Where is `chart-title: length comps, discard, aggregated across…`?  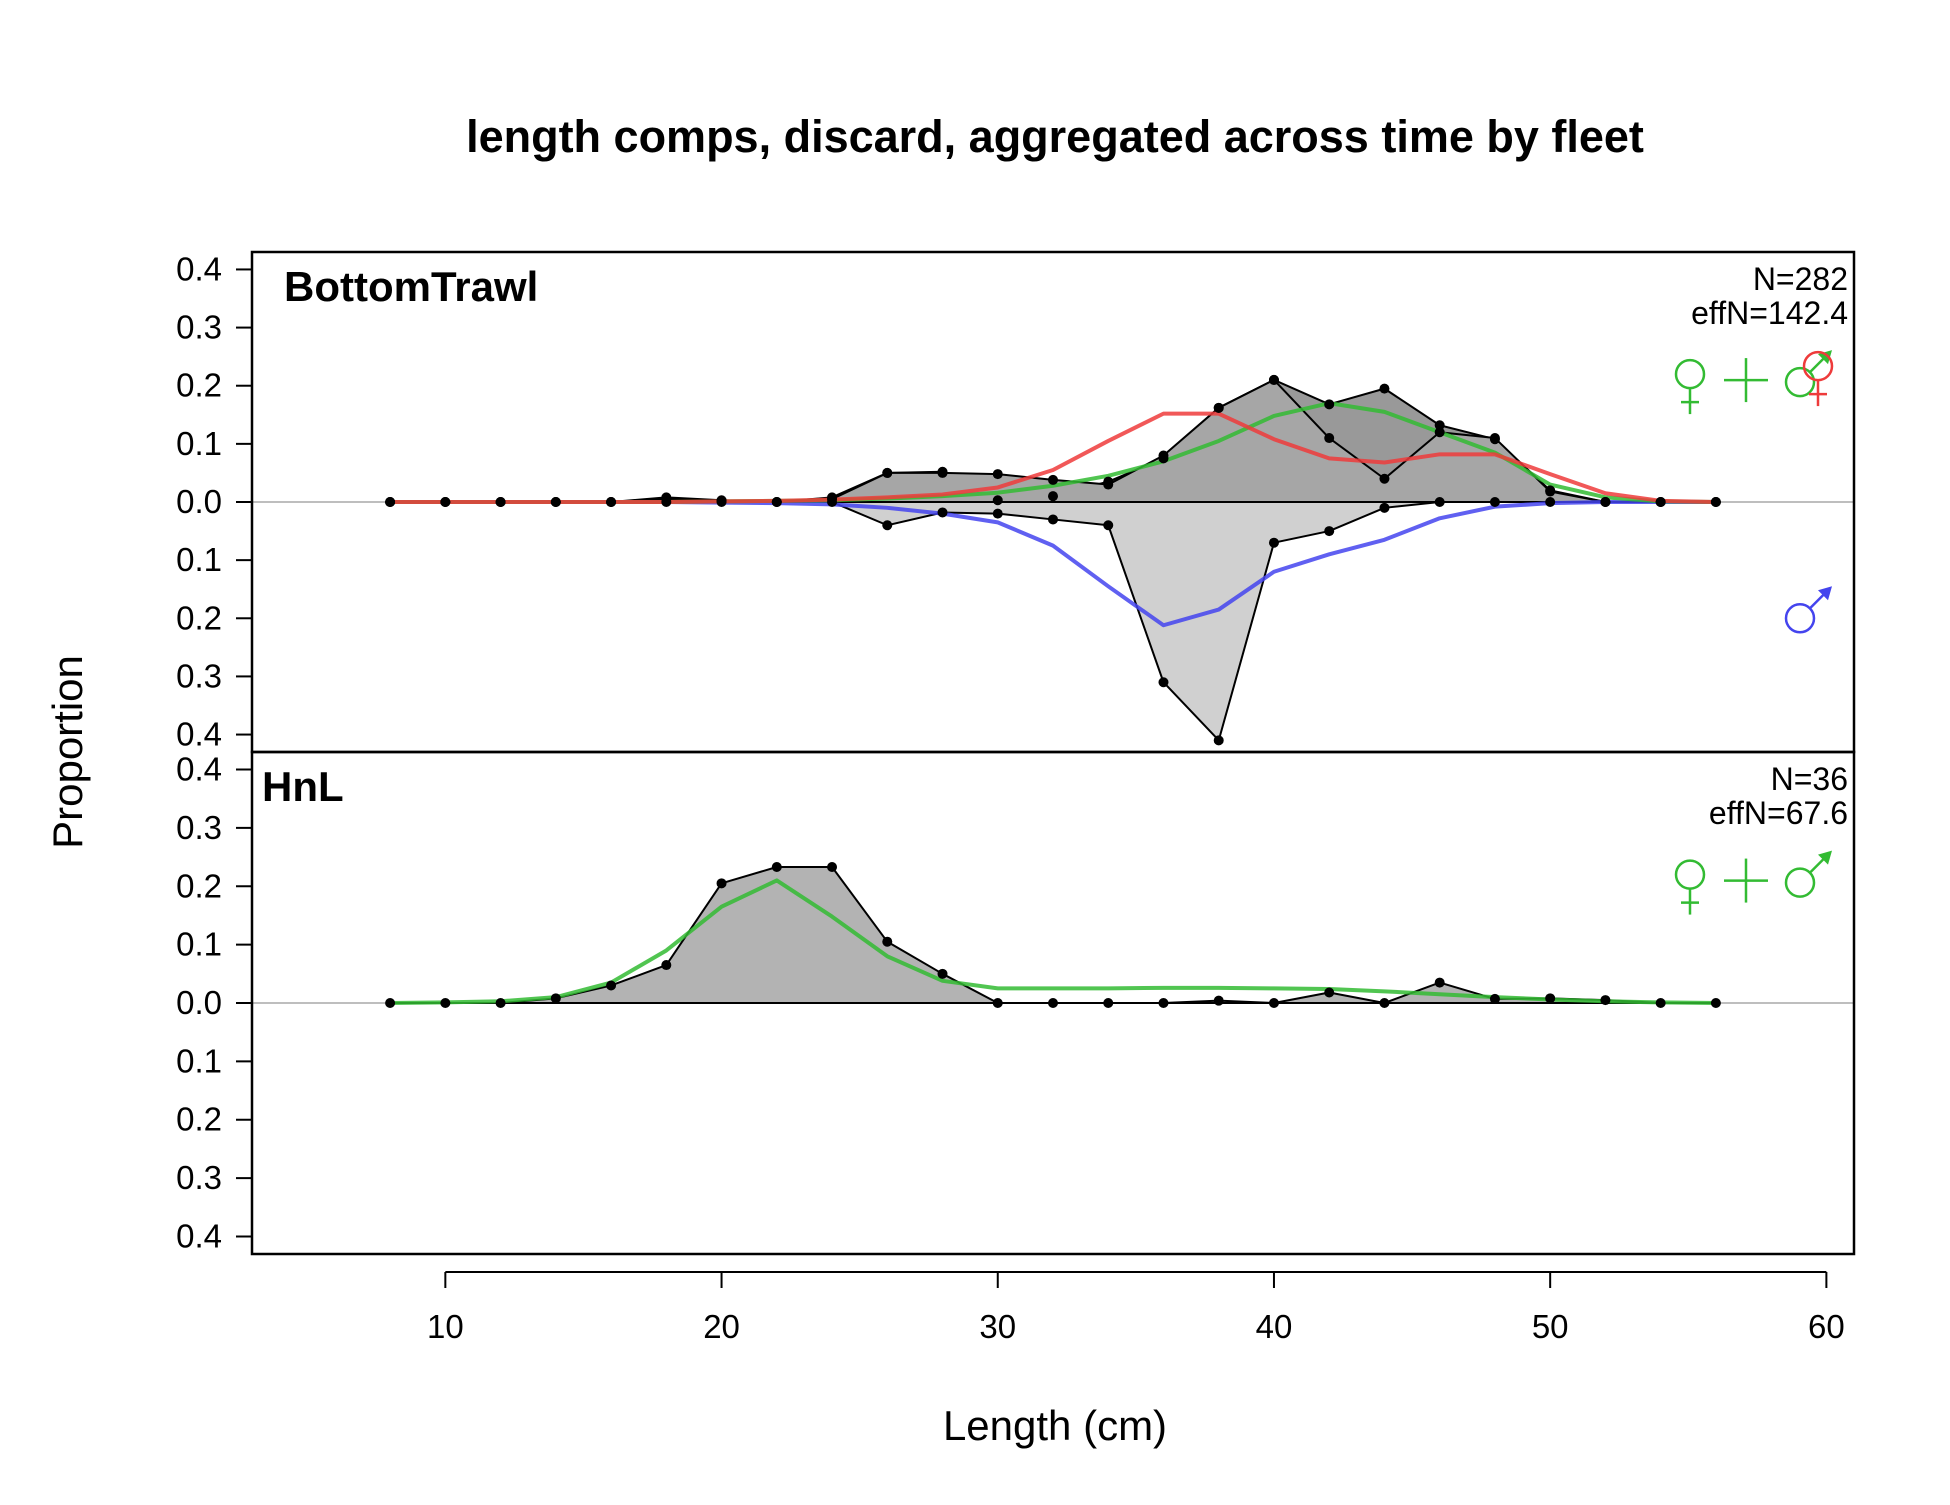 chart-title: length comps, discard, aggregated across… is located at coordinates (1055, 136).